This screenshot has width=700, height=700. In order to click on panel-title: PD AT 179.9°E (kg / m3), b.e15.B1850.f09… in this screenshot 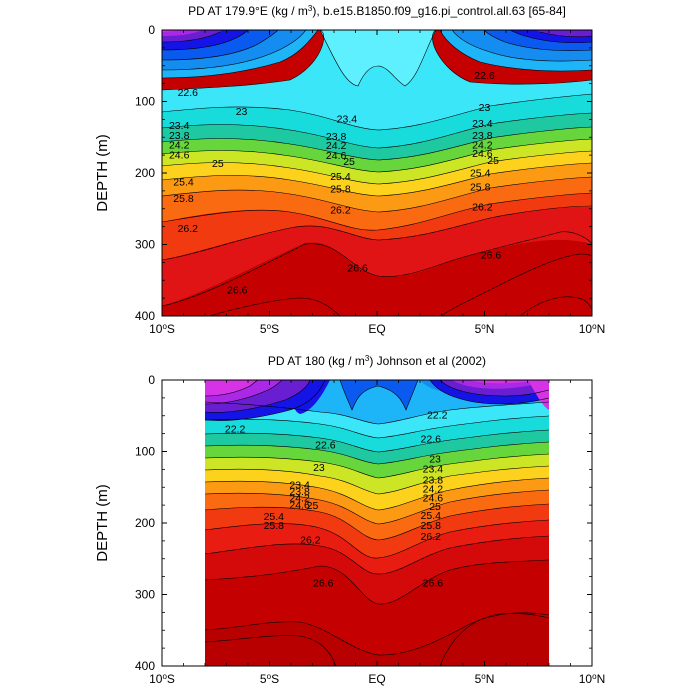, I will do `click(377, 11)`.